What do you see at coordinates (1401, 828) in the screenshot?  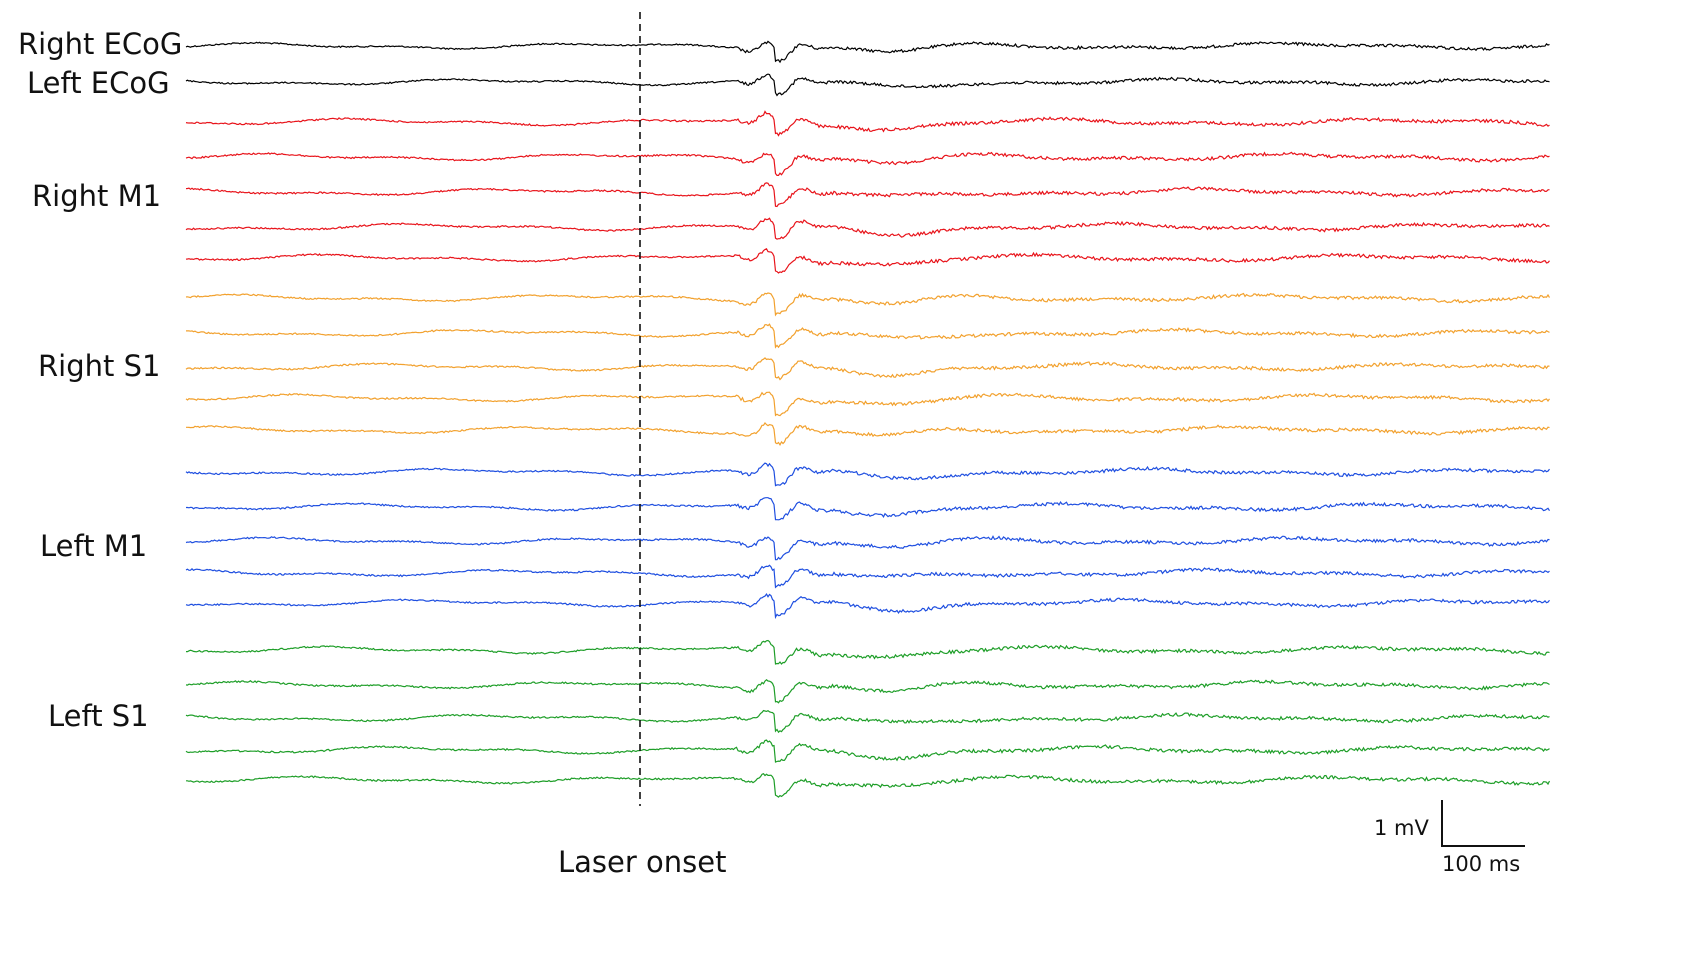 I see `scale-bar-voltage-label: 1 mV` at bounding box center [1401, 828].